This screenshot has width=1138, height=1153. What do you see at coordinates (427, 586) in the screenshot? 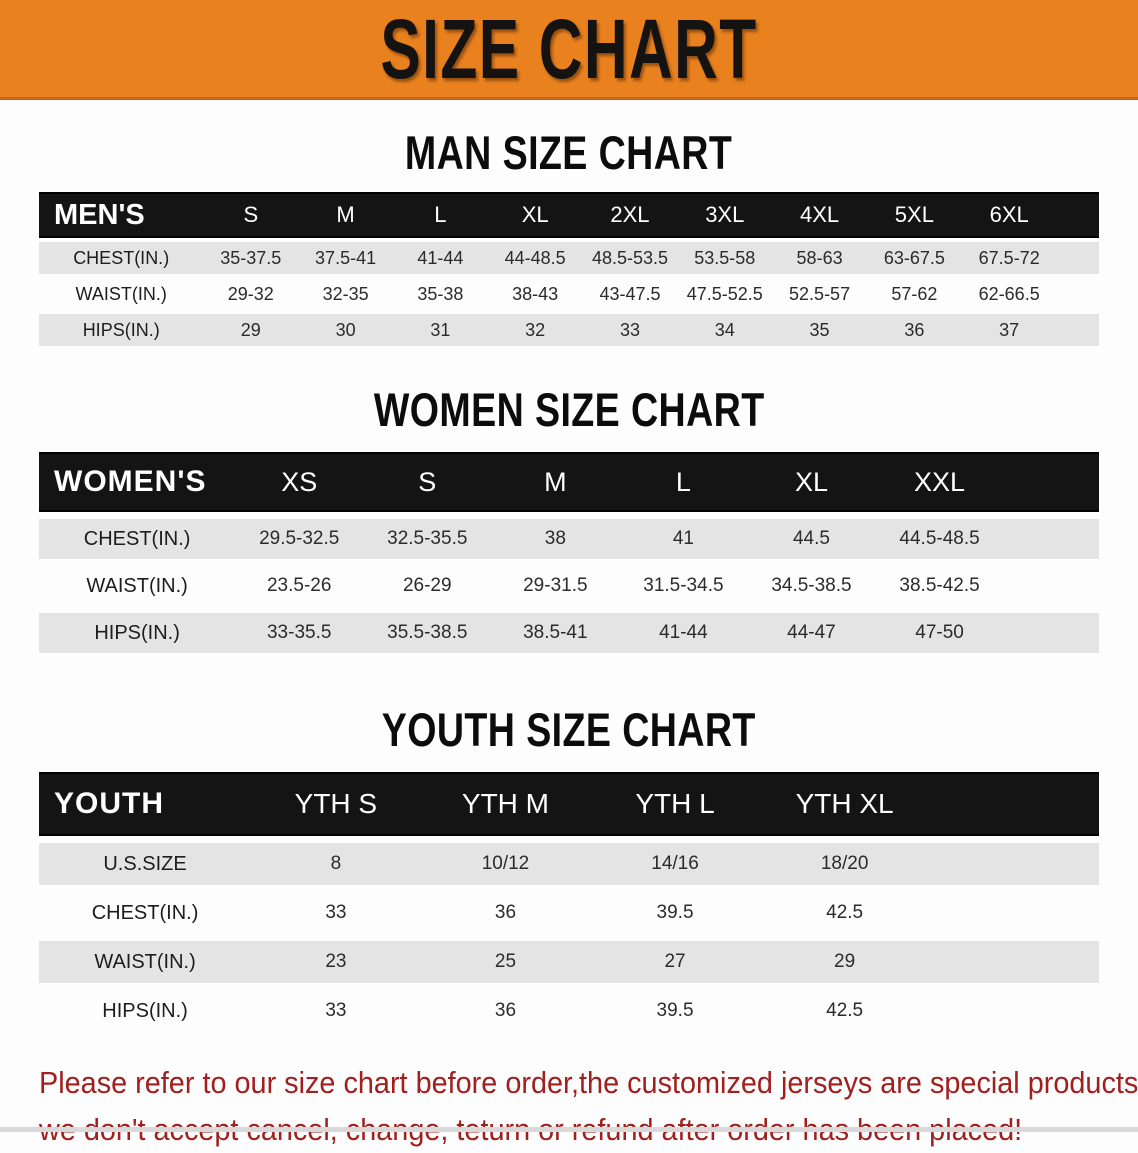
I see `size-value: 26-29` at bounding box center [427, 586].